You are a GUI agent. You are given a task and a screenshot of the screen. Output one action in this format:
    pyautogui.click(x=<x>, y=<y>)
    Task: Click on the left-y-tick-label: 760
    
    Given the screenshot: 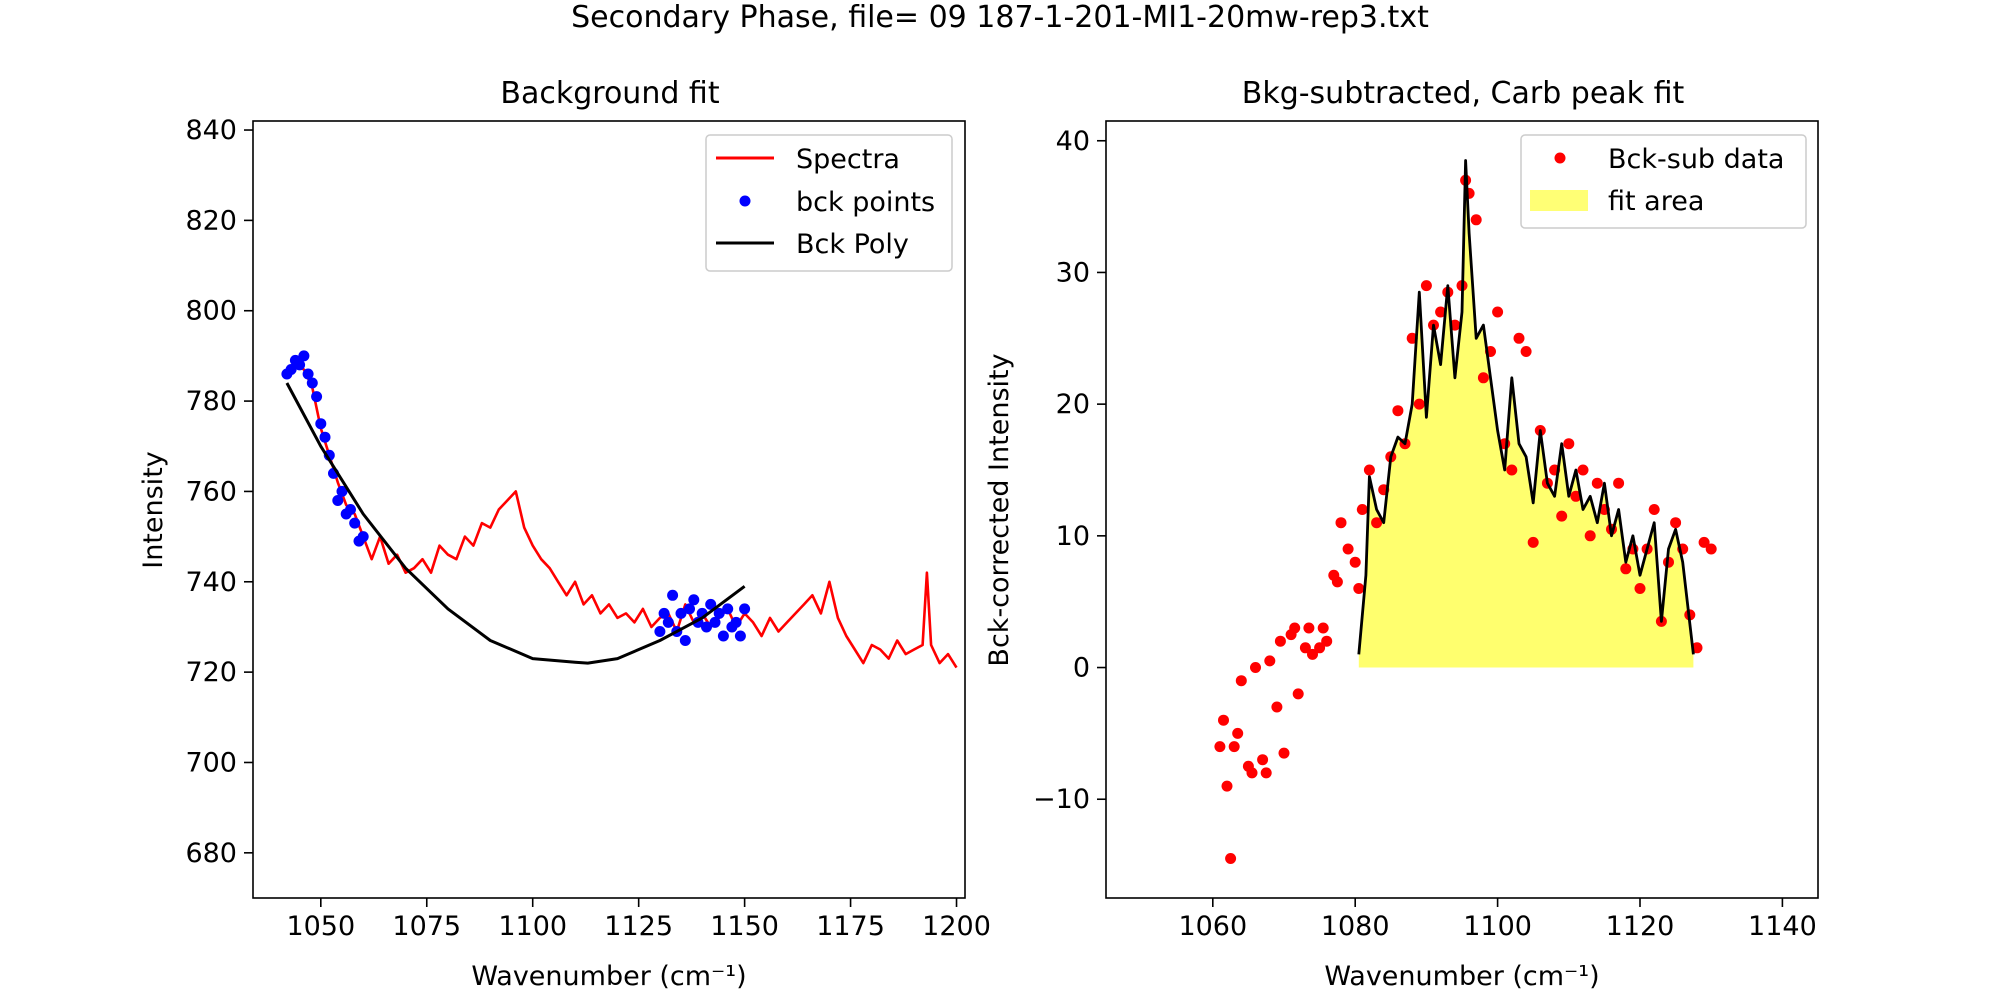 What is the action you would take?
    pyautogui.click(x=211, y=491)
    